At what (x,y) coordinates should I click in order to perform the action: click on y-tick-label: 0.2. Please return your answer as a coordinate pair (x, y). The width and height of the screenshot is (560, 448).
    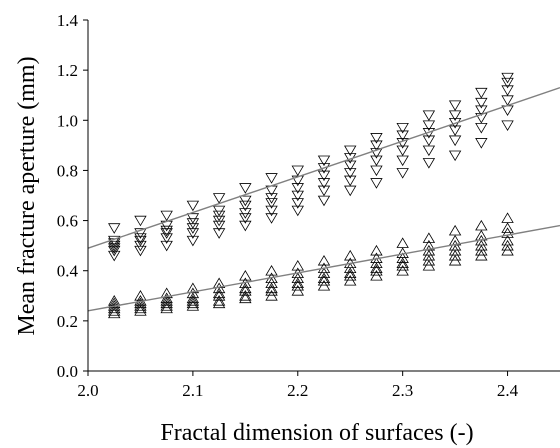
    Looking at the image, I should click on (67, 321).